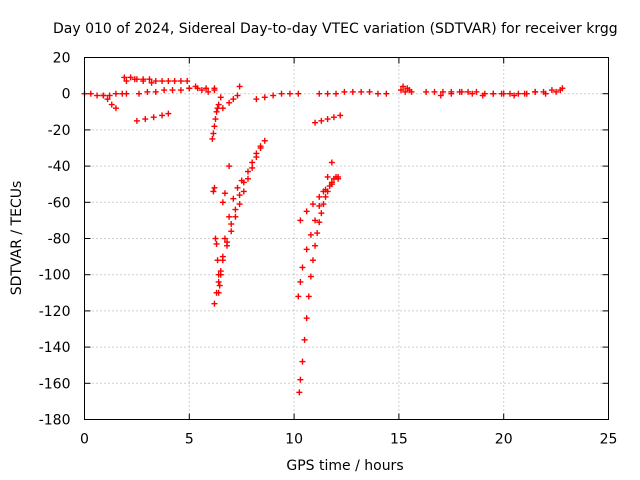 The image size is (640, 480). I want to click on x-tick-label: 10, so click(294, 440).